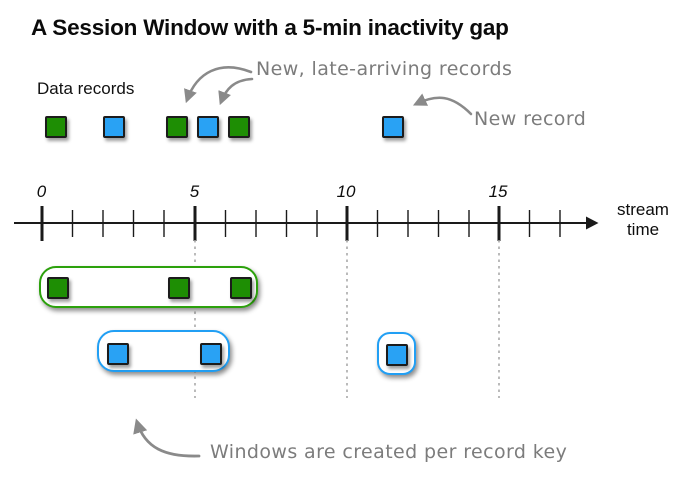  I want to click on late-records-arrow-right-icon, so click(236, 91).